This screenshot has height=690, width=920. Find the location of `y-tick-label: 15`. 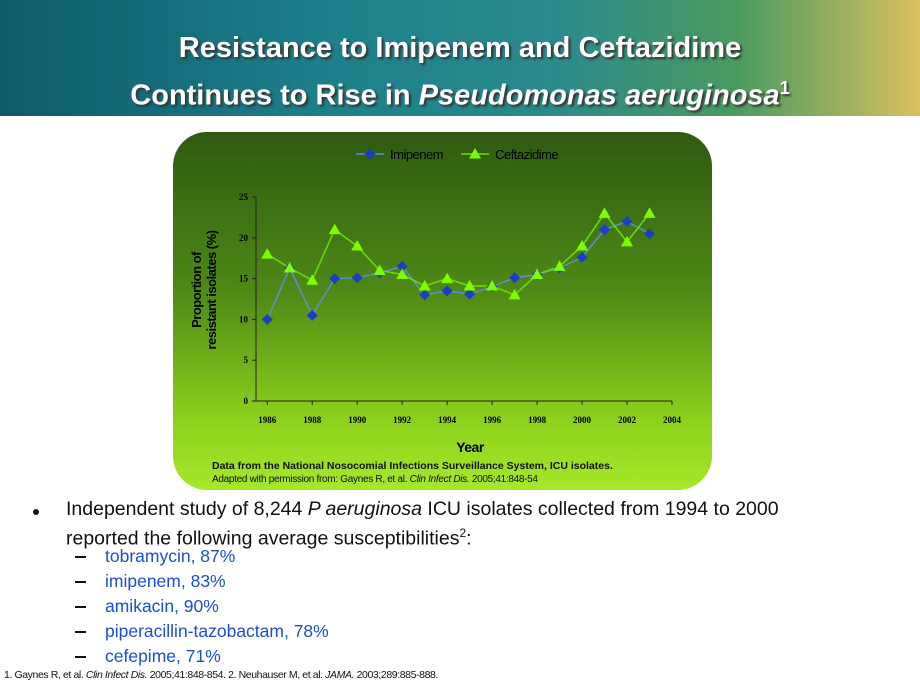

y-tick-label: 15 is located at coordinates (244, 279).